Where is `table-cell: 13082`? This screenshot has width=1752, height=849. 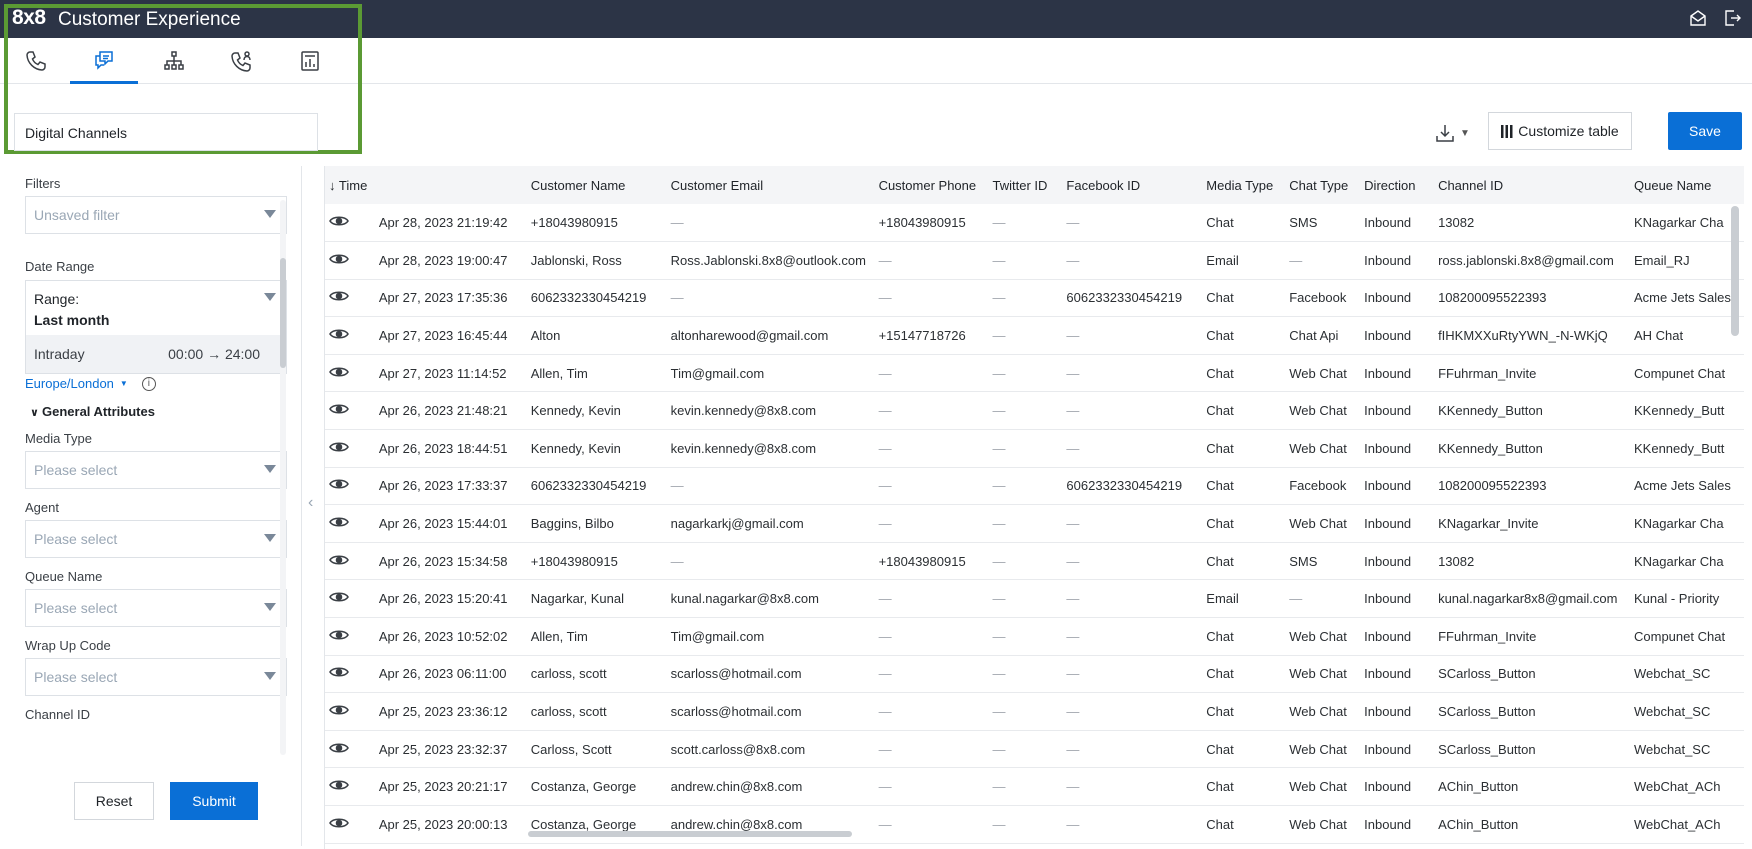
table-cell: 13082 is located at coordinates (1532, 561).